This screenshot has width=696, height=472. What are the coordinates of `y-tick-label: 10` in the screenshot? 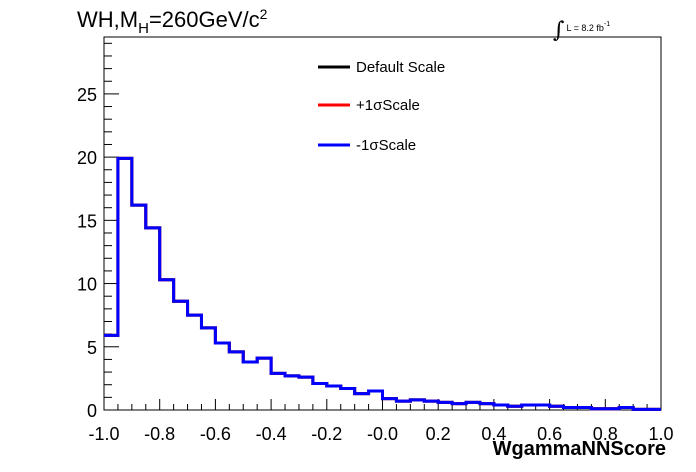 It's located at (87, 285).